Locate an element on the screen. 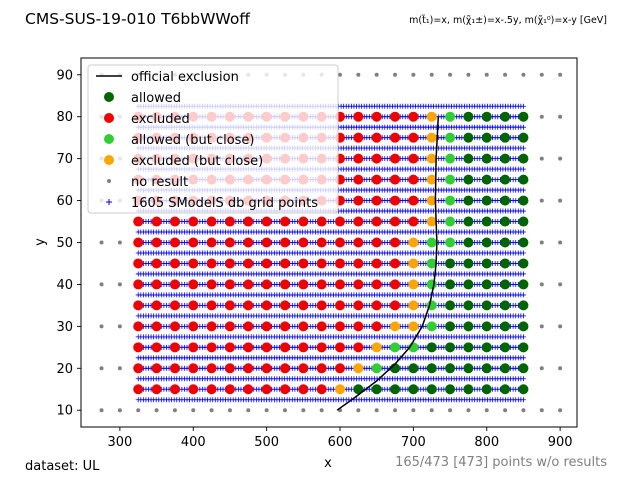 This screenshot has height=480, width=640. legend-label-allowed: allowed is located at coordinates (156, 98).